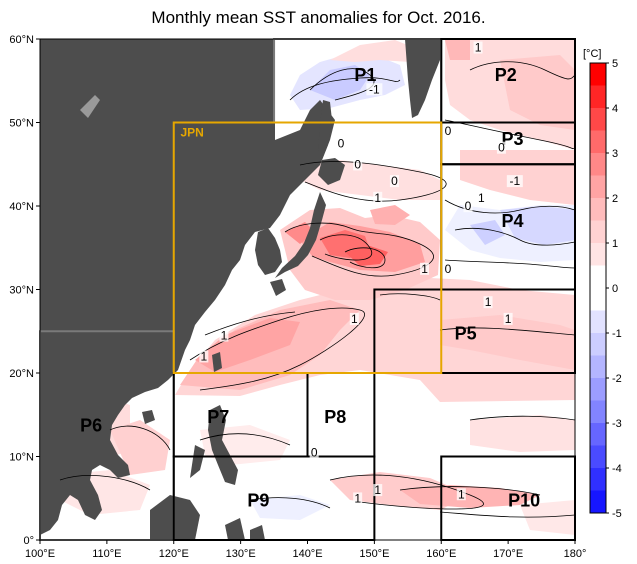 The height and width of the screenshot is (564, 637). I want to click on colorbar-label: 0, so click(615, 289).